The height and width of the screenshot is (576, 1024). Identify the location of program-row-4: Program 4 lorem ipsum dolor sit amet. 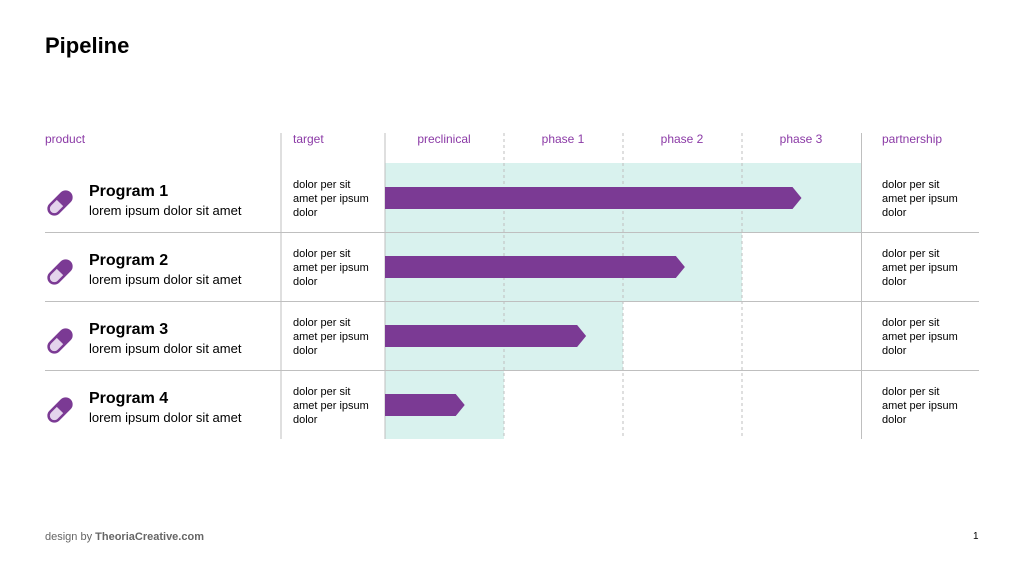
(163, 411).